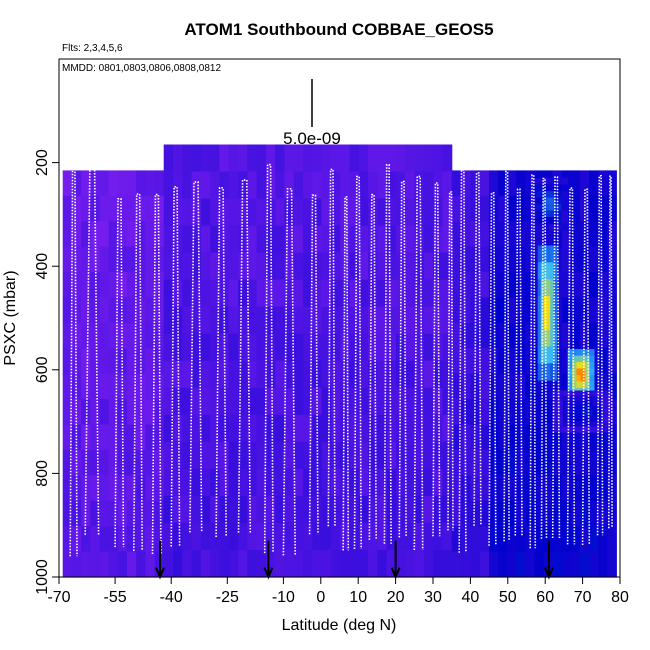 This screenshot has height=650, width=650. What do you see at coordinates (471, 597) in the screenshot?
I see `x-tick-label: 40` at bounding box center [471, 597].